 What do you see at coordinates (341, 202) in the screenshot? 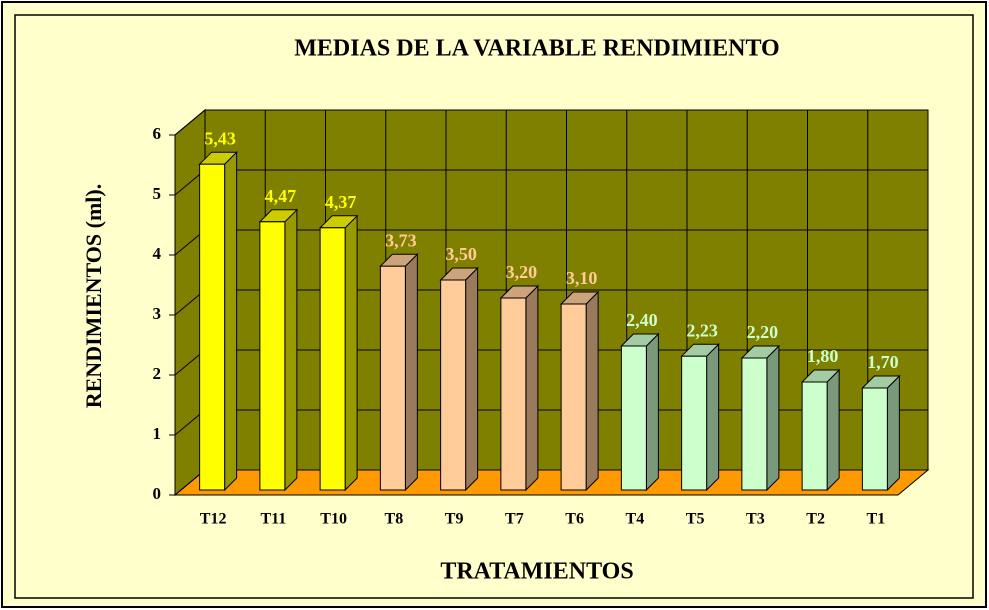
I see `data-label: 4,37` at bounding box center [341, 202].